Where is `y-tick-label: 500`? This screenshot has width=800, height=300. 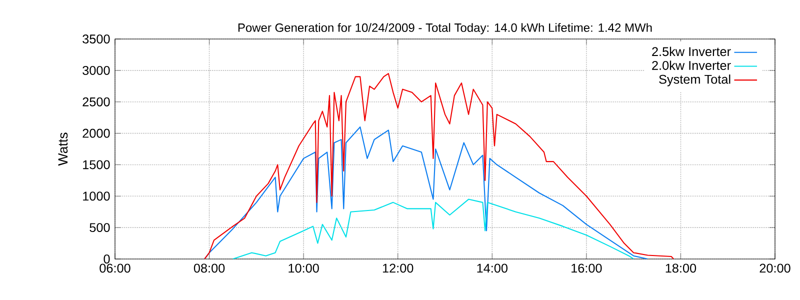
y-tick-label: 500 is located at coordinates (100, 227).